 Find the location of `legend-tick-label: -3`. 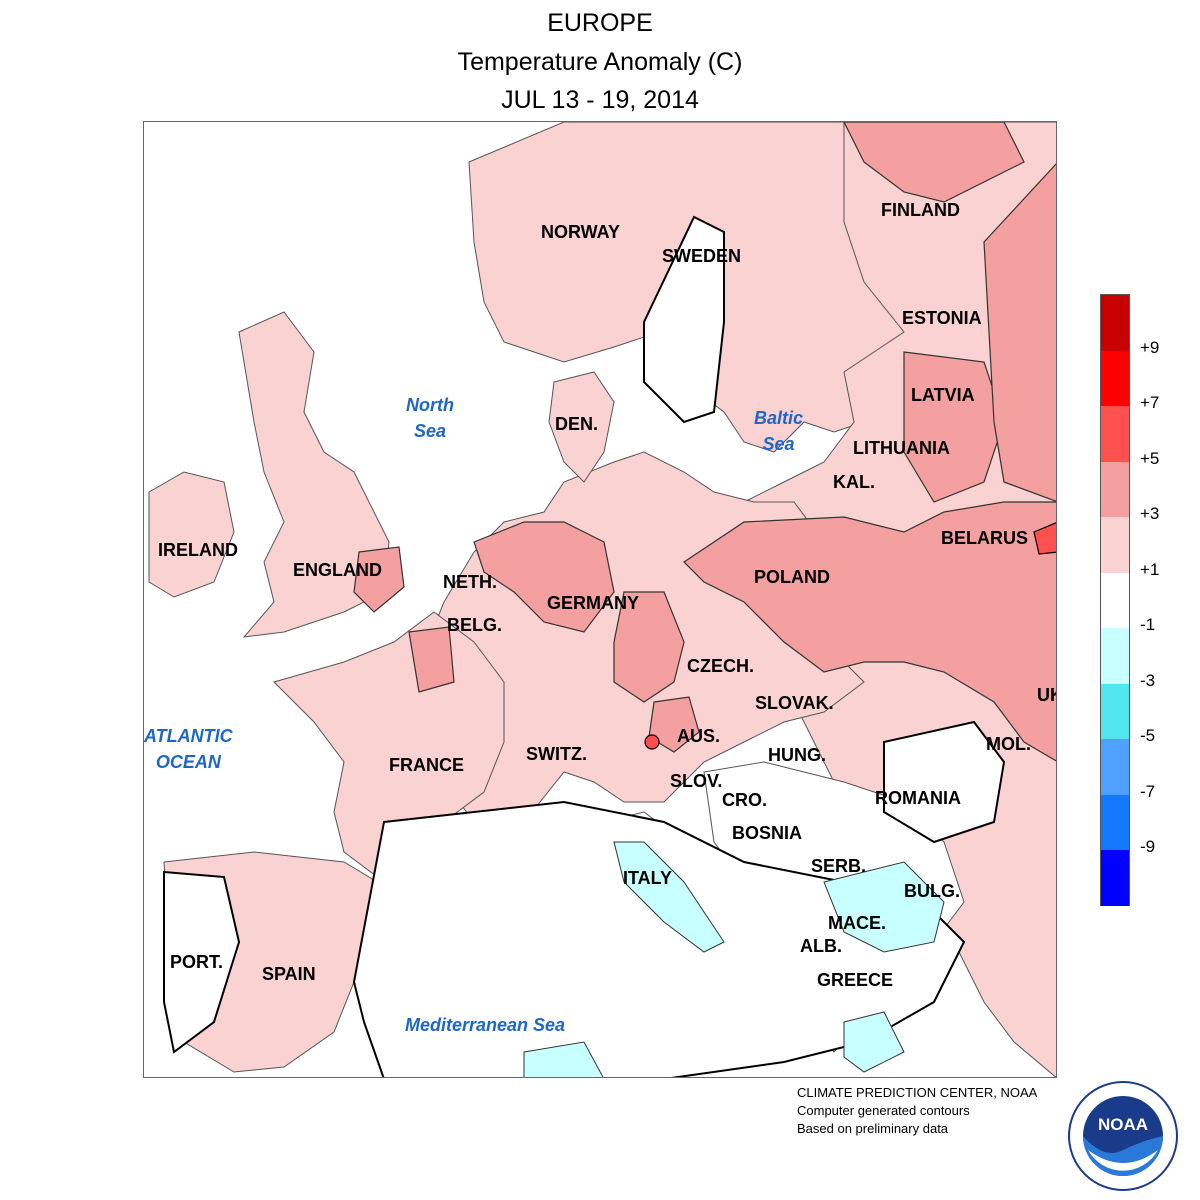

legend-tick-label: -3 is located at coordinates (1148, 680).